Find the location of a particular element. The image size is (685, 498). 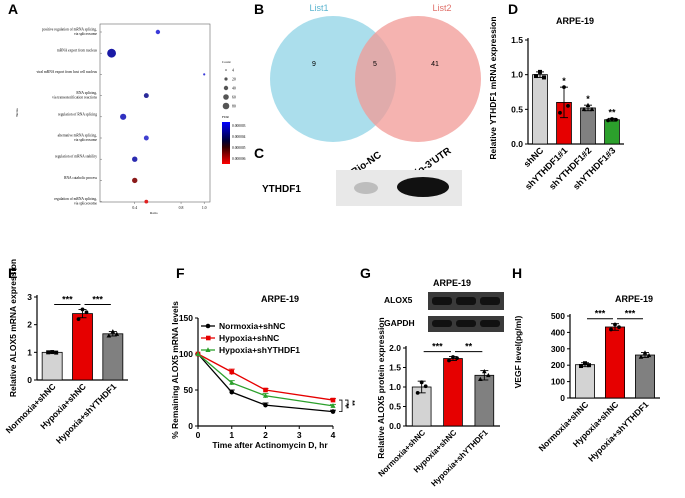

panel-d-sig-mark: ** is located at coordinates (612, 112).